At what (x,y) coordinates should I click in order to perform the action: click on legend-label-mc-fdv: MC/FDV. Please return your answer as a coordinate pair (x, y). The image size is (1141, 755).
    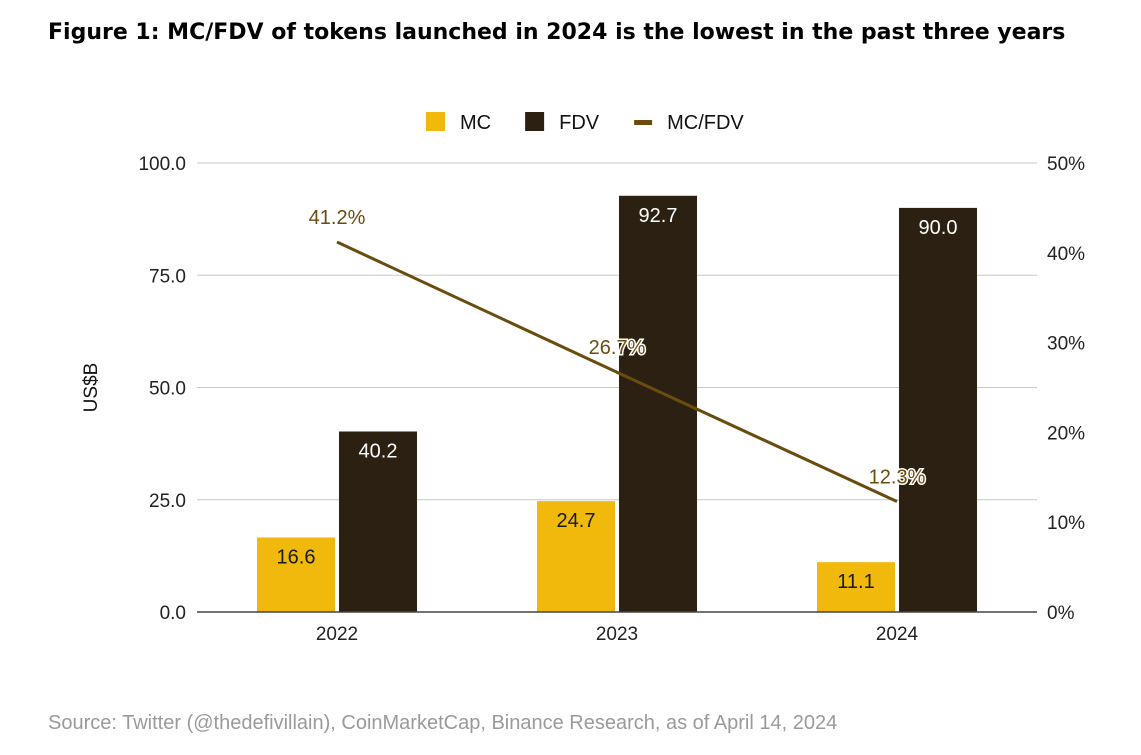
    Looking at the image, I should click on (705, 123).